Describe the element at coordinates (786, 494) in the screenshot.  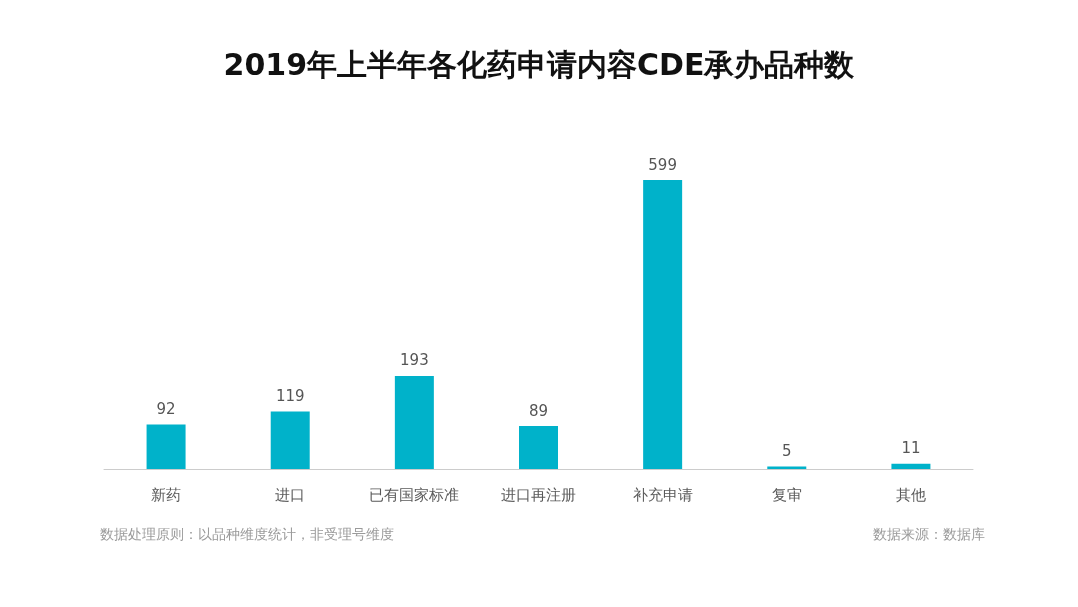
I see `x-tick-label: 复审` at that location.